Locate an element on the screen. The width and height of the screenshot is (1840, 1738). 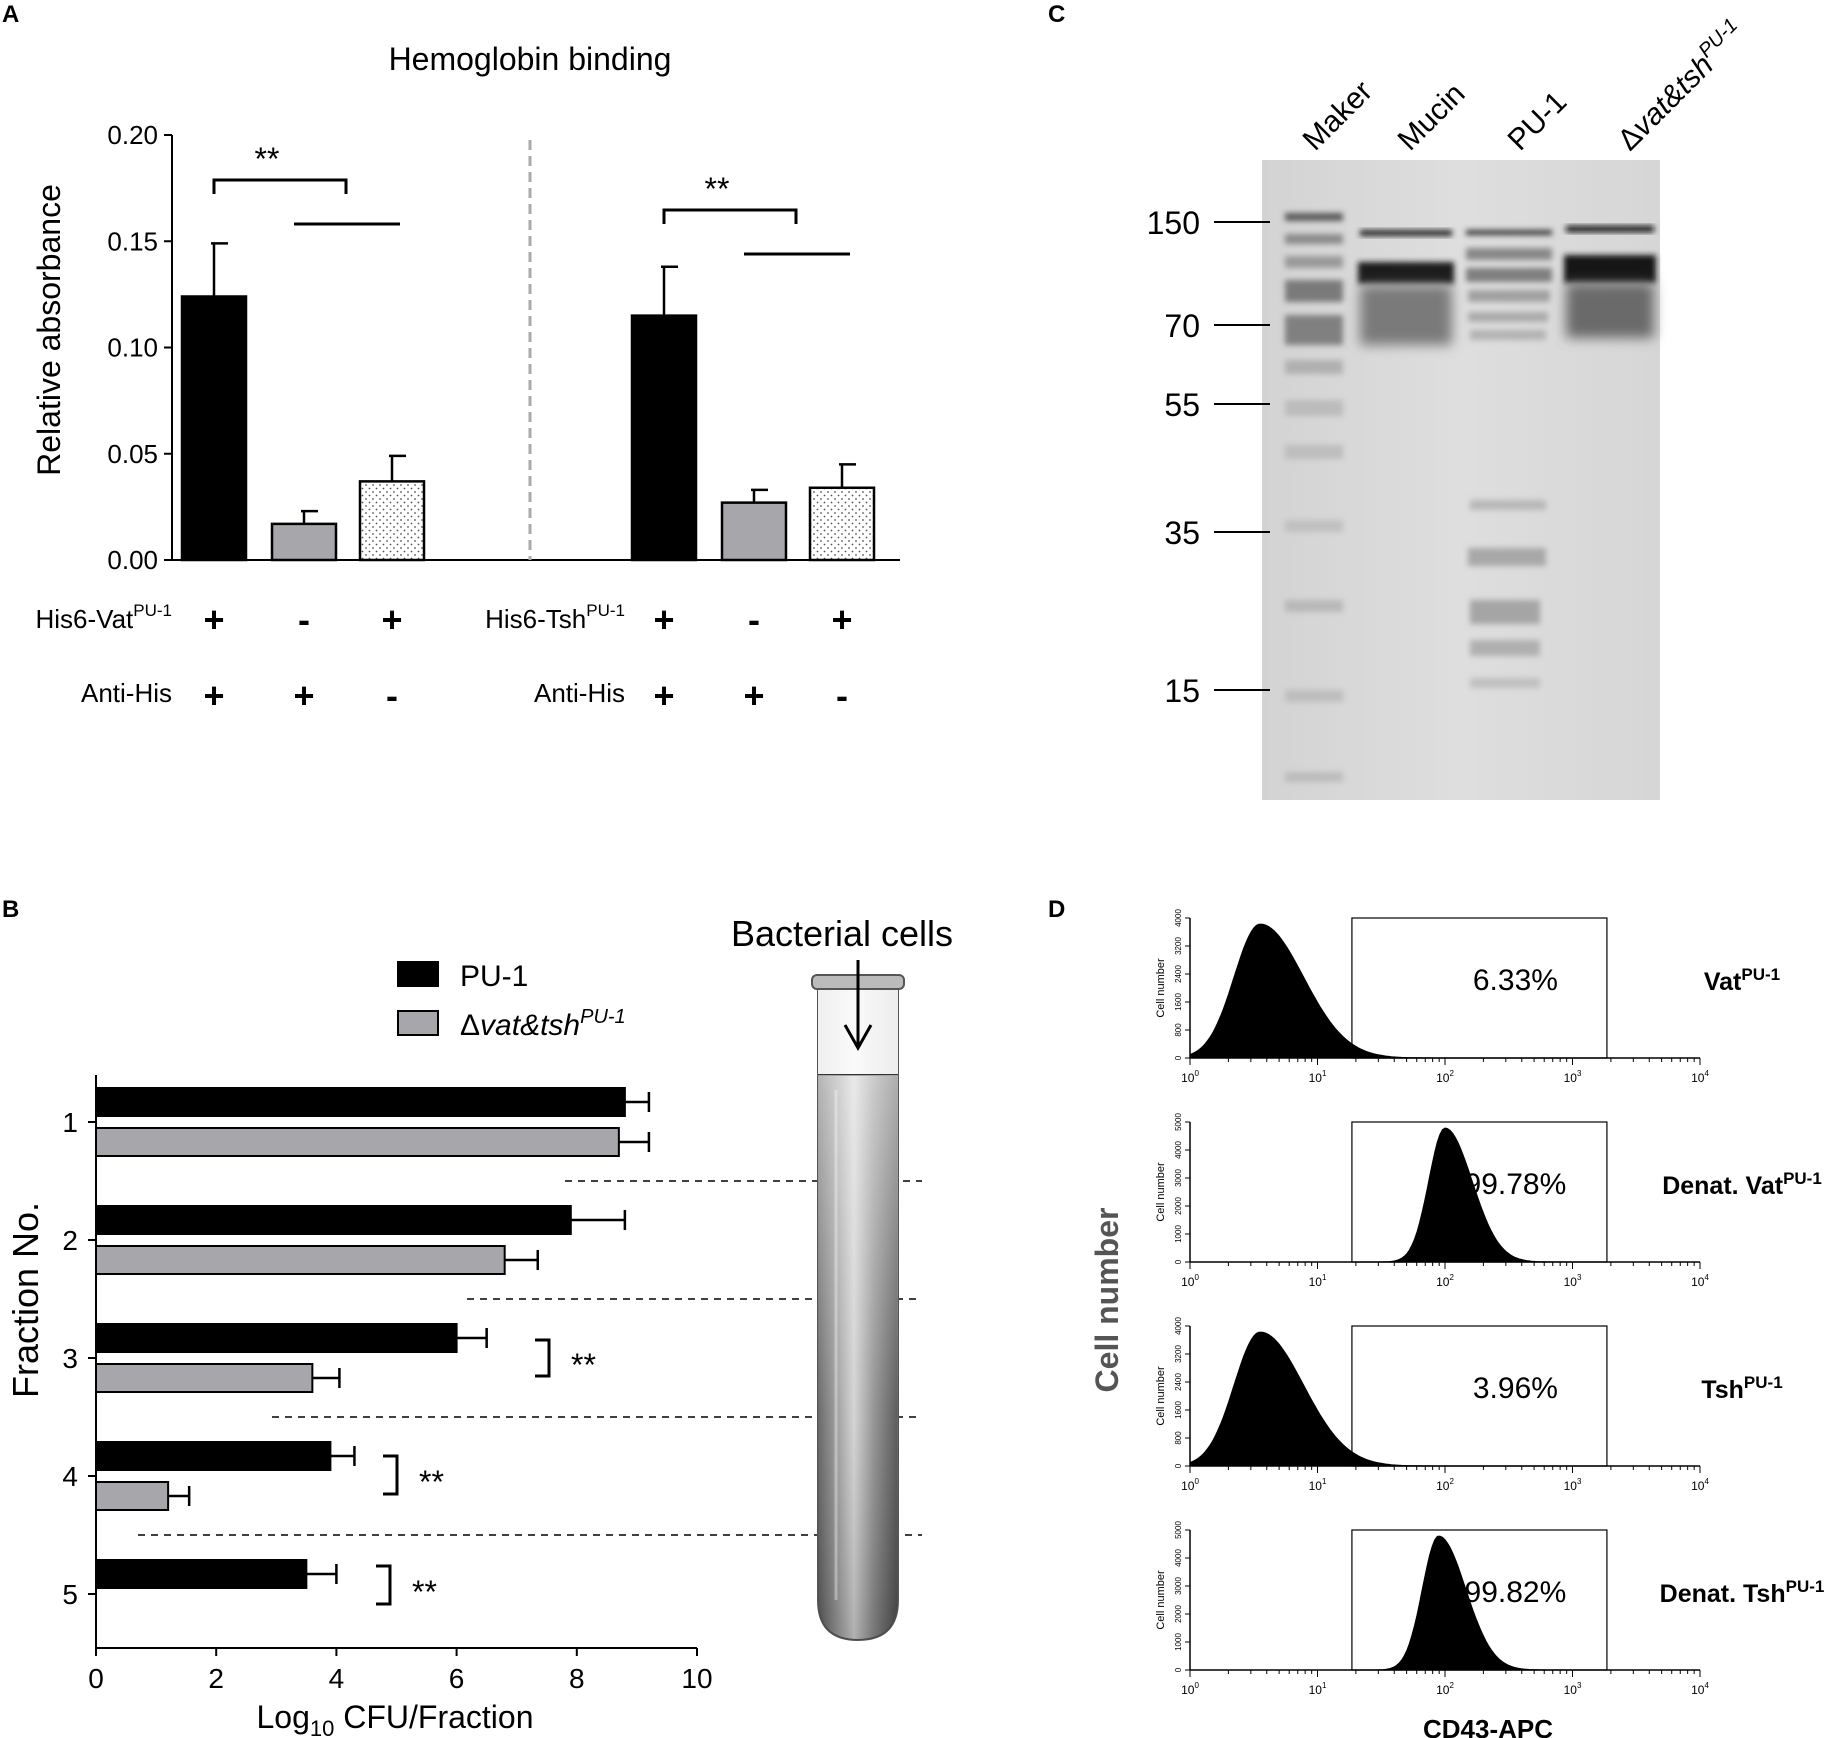
gel-marker-label: 150 is located at coordinates (1173, 223).